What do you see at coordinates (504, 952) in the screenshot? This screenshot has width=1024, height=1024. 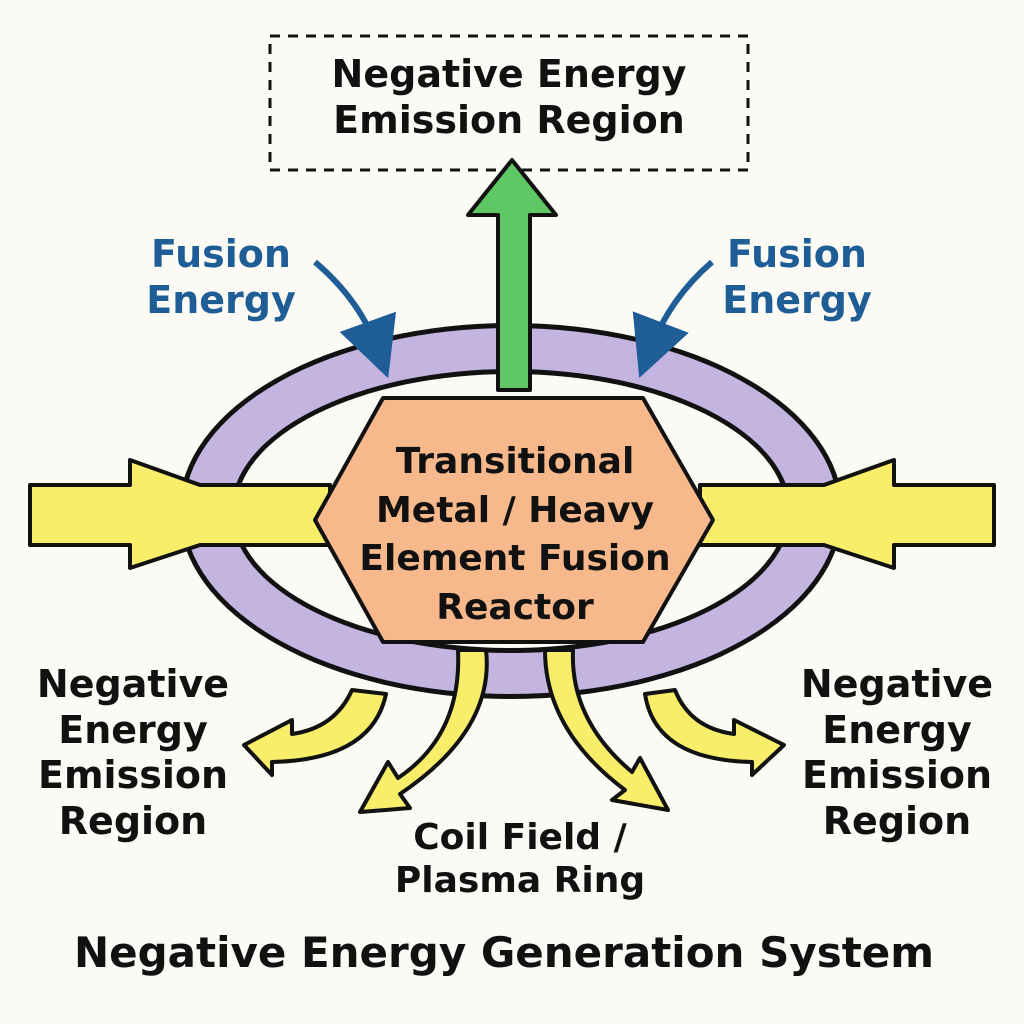 I see `diagram-caption: Negative Energy Generation System` at bounding box center [504, 952].